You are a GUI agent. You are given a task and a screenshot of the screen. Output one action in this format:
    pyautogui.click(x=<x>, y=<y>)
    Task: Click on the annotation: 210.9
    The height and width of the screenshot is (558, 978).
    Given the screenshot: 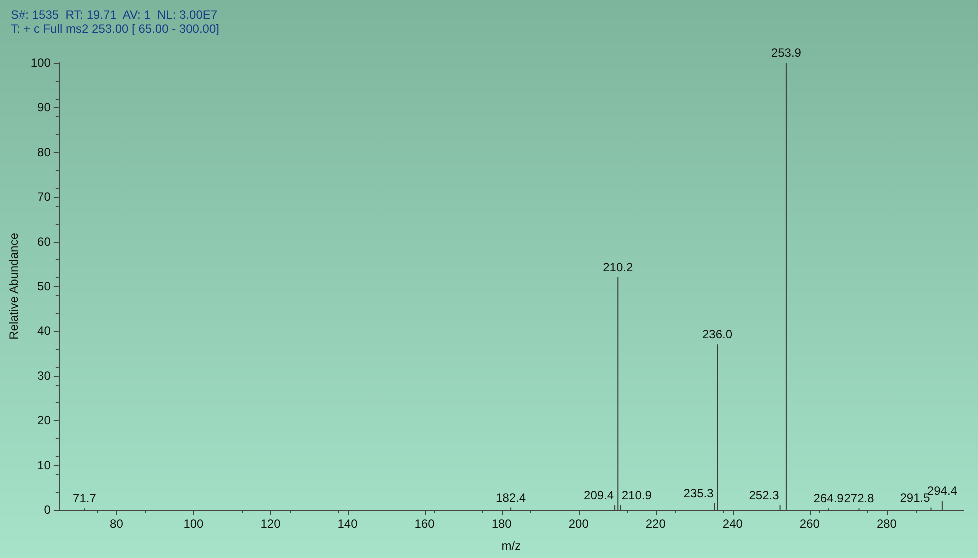 What is the action you would take?
    pyautogui.click(x=637, y=495)
    